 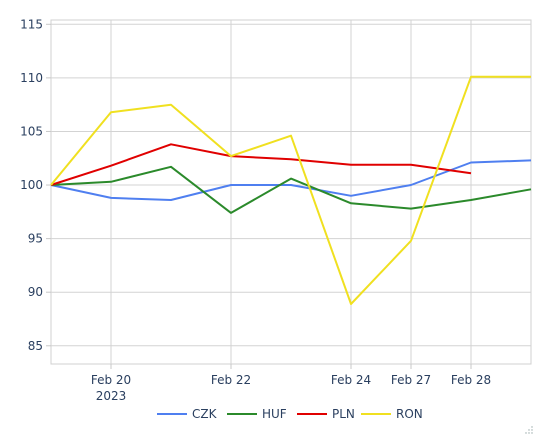 I want to click on y-tick-label: 110, so click(x=31, y=78).